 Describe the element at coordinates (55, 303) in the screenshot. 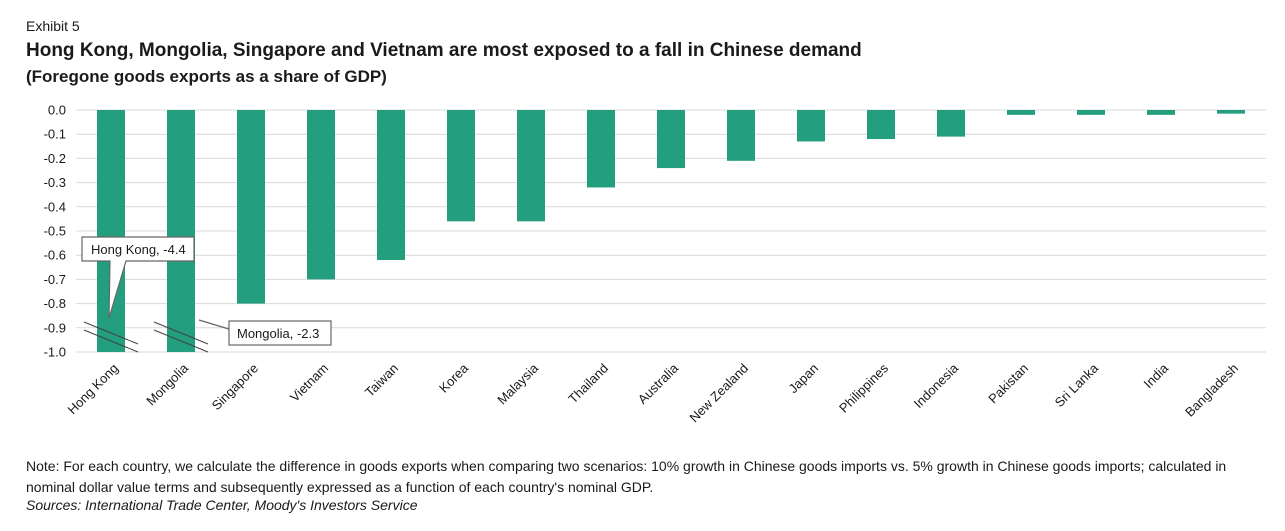

I see `y-tick-label: -0.8` at that location.